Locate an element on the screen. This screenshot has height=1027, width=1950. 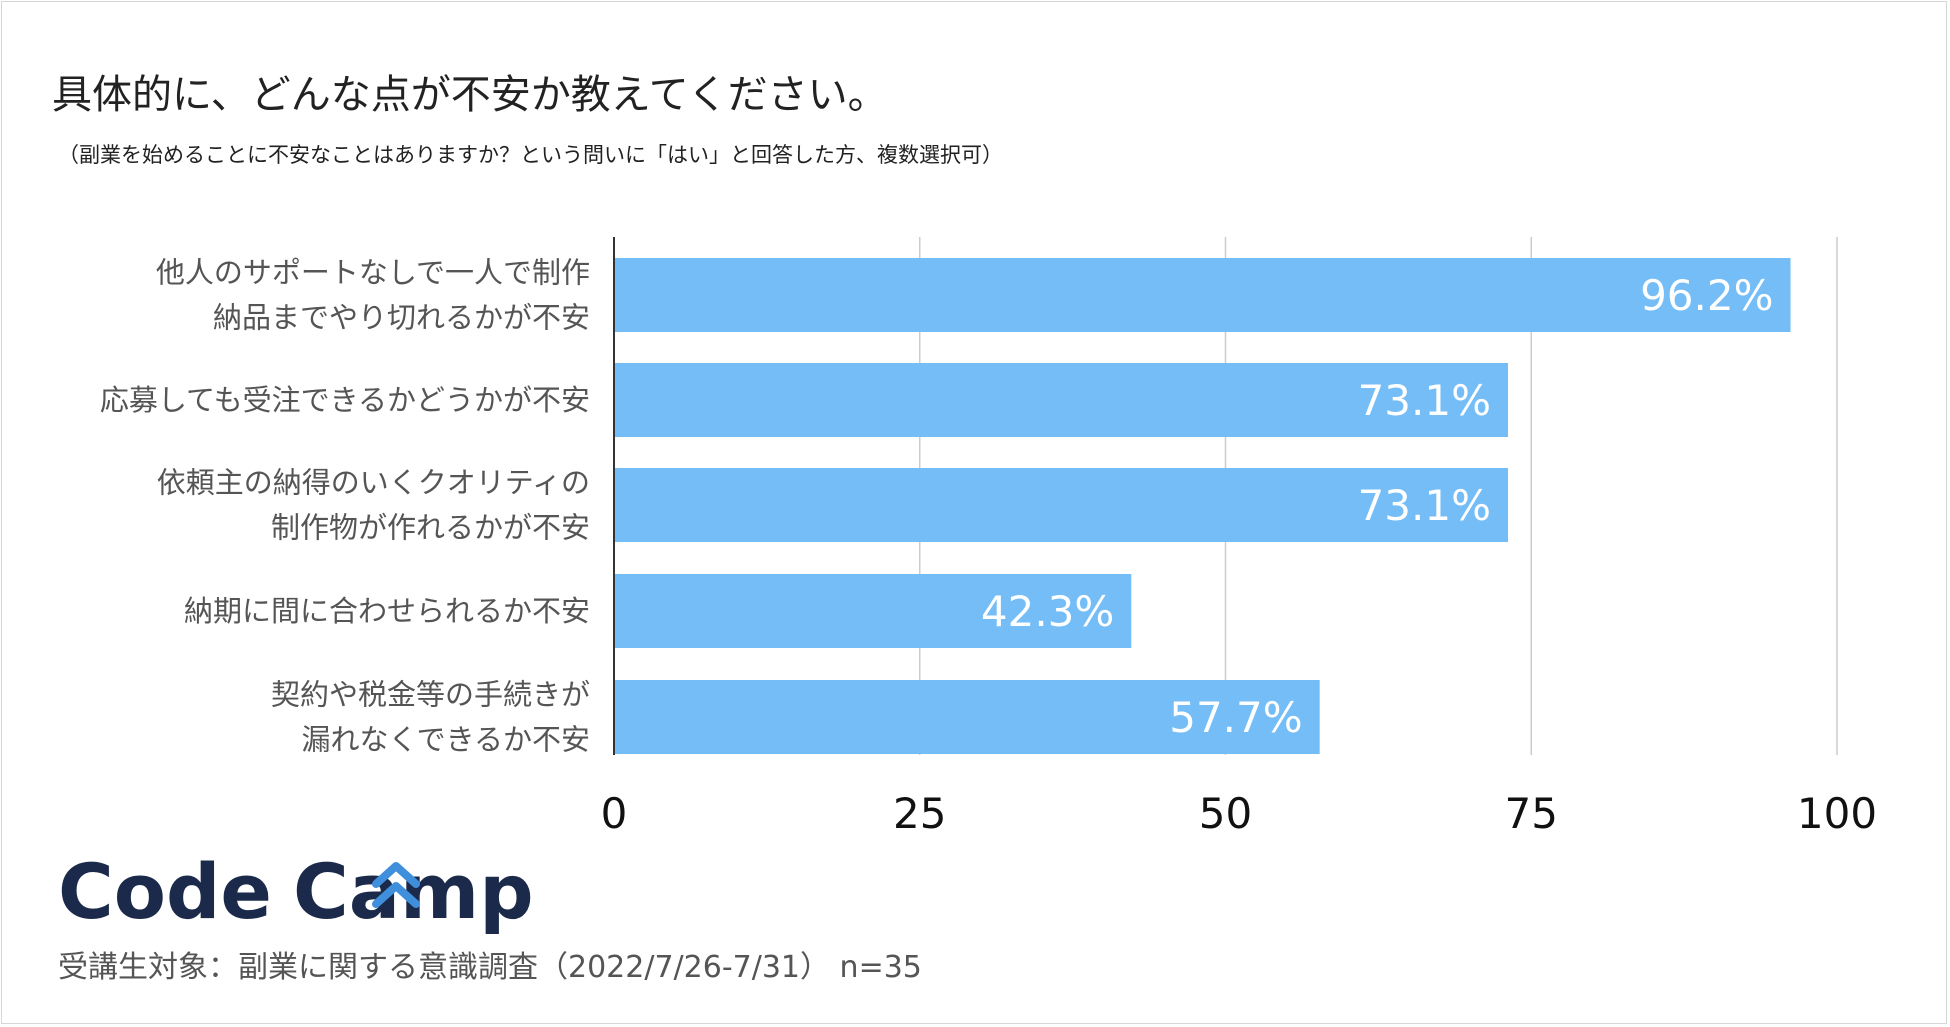
category-label: 応募しても受注できるかどうかが不安 is located at coordinates (345, 400).